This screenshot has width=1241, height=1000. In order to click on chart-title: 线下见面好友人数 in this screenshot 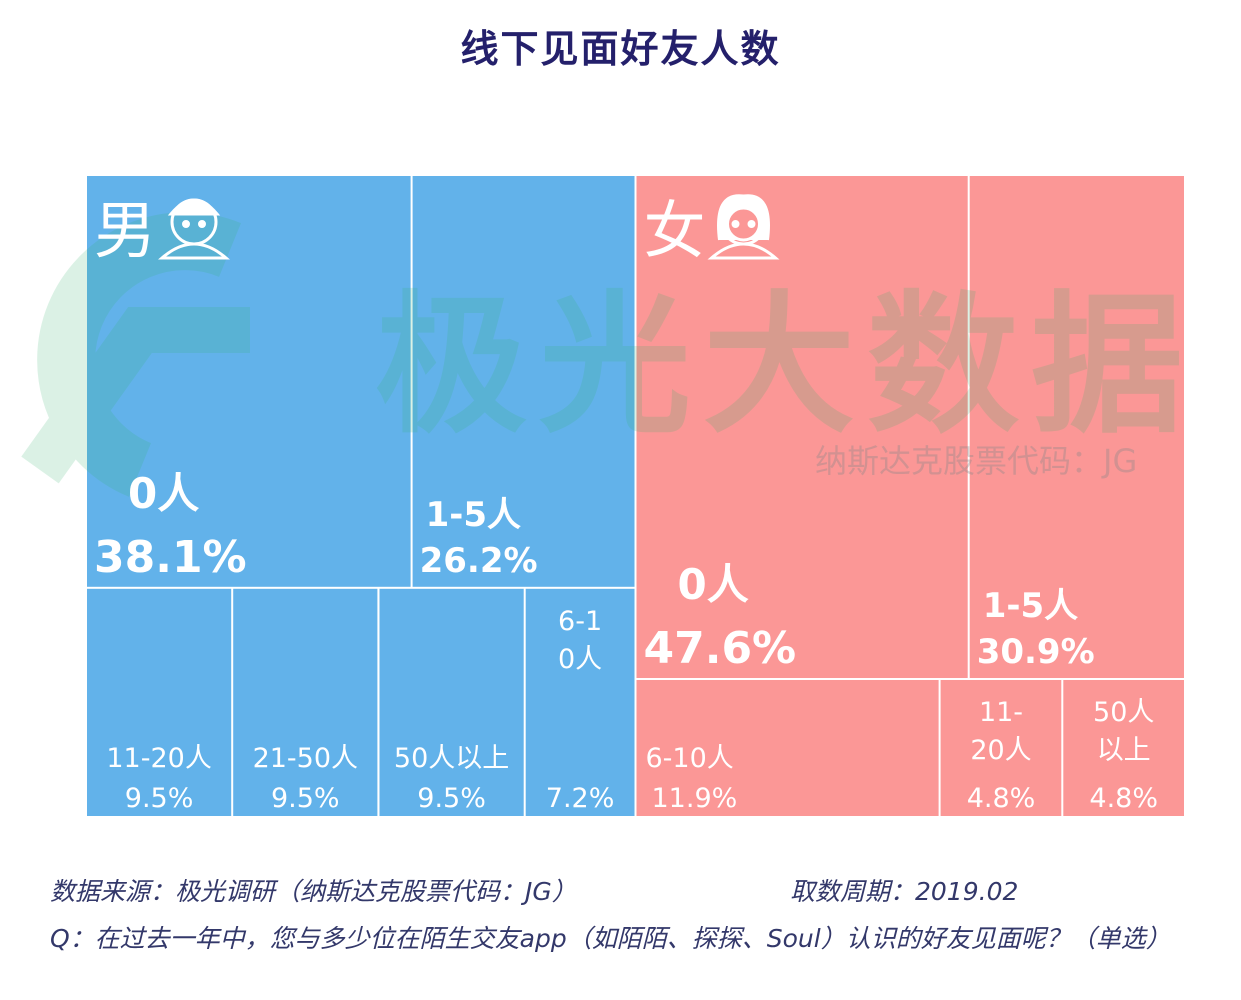, I will do `click(620, 49)`.